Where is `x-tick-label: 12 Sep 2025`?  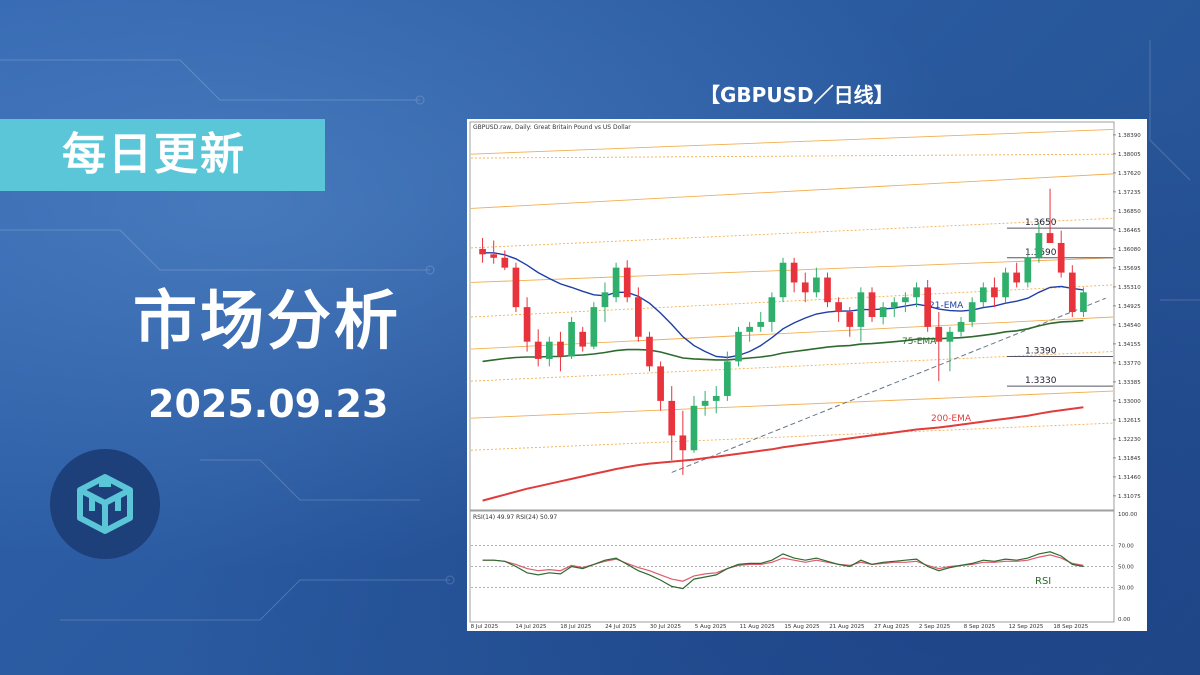 x-tick-label: 12 Sep 2025 is located at coordinates (1026, 627).